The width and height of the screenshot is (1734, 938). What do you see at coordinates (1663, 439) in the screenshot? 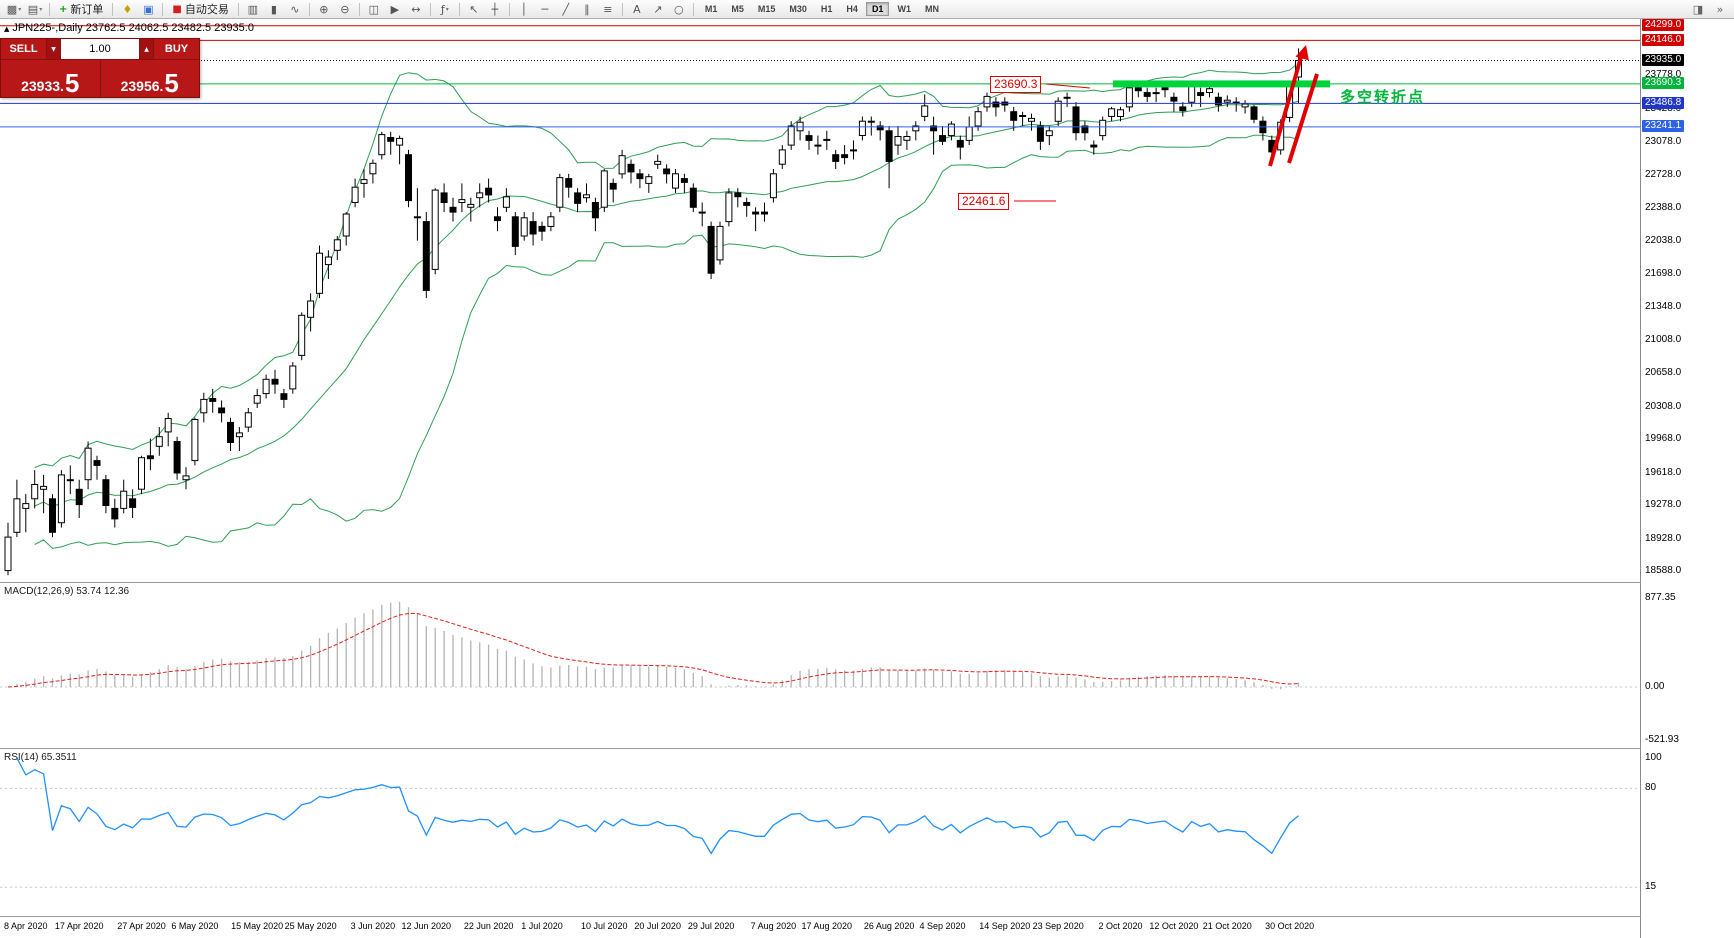
I see `price-scale-tick: 19968.0` at bounding box center [1663, 439].